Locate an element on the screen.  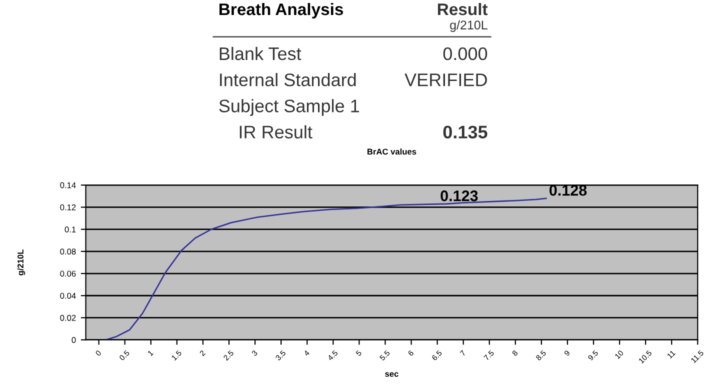
text: 0.000 is located at coordinates (465, 53).